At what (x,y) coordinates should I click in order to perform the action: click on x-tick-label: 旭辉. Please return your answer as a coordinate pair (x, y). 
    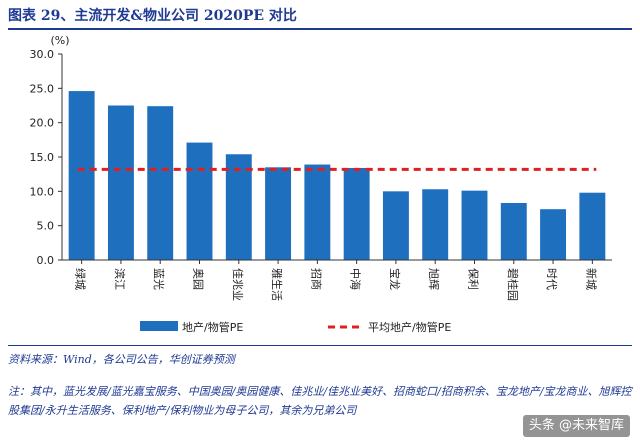
    Looking at the image, I should click on (434, 279).